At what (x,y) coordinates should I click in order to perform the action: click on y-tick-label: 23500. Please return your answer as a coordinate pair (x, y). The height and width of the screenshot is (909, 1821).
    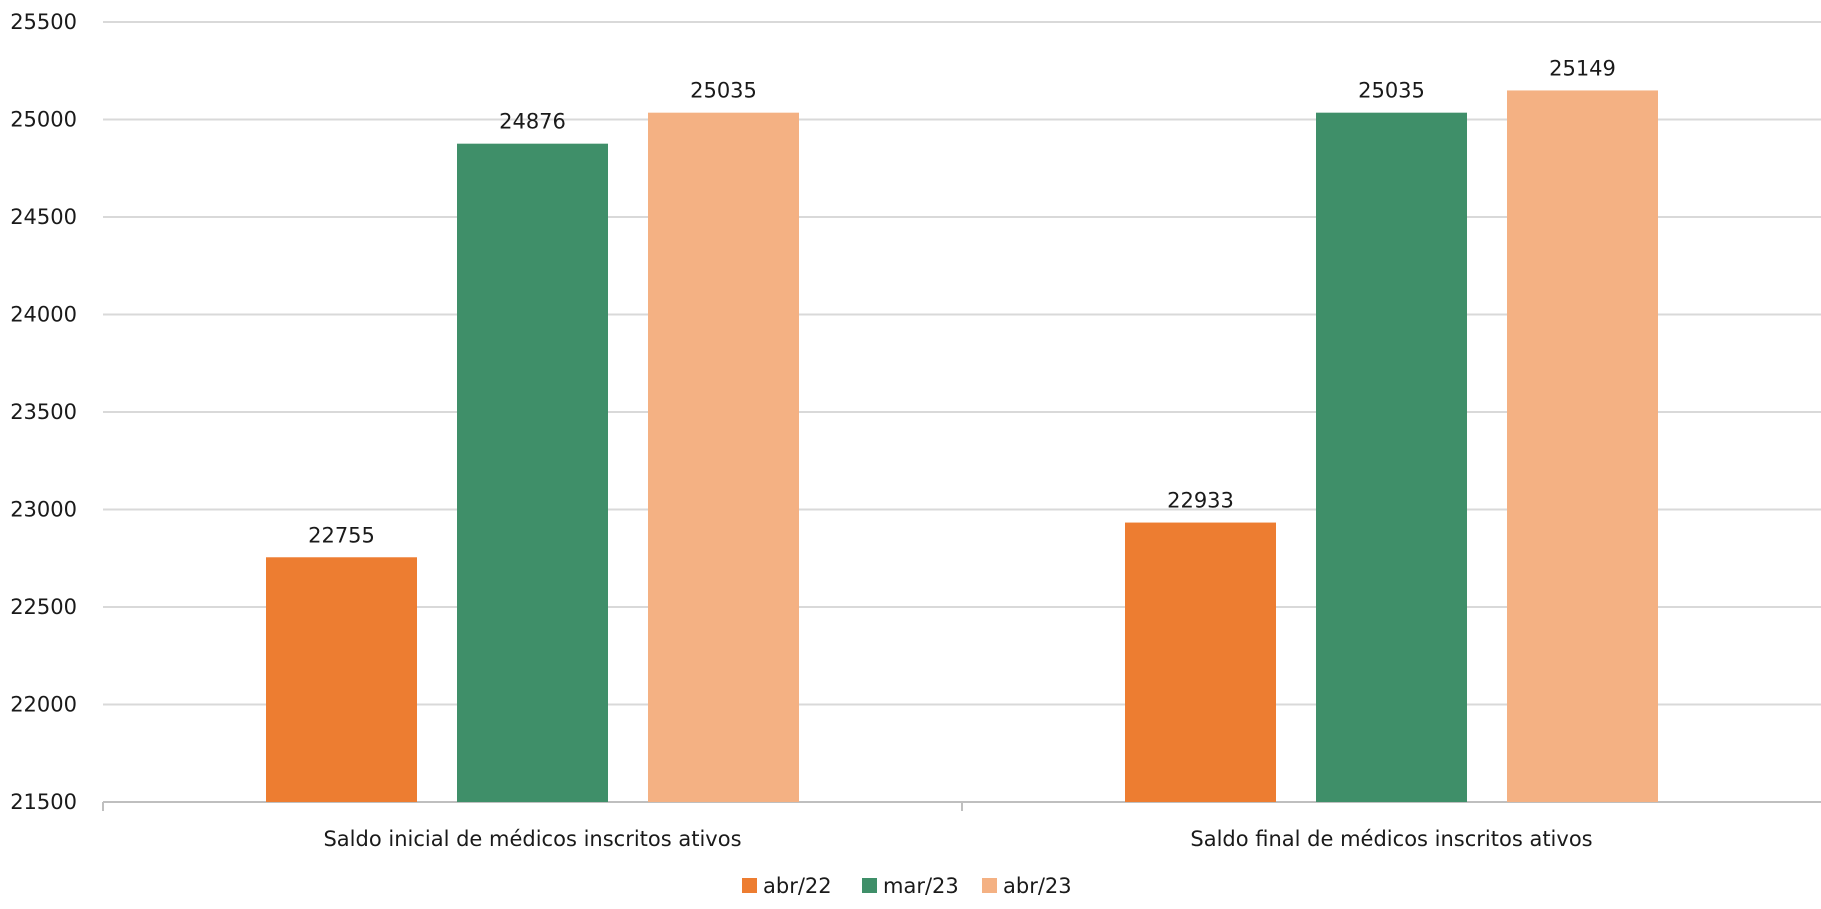
    Looking at the image, I should click on (43, 412).